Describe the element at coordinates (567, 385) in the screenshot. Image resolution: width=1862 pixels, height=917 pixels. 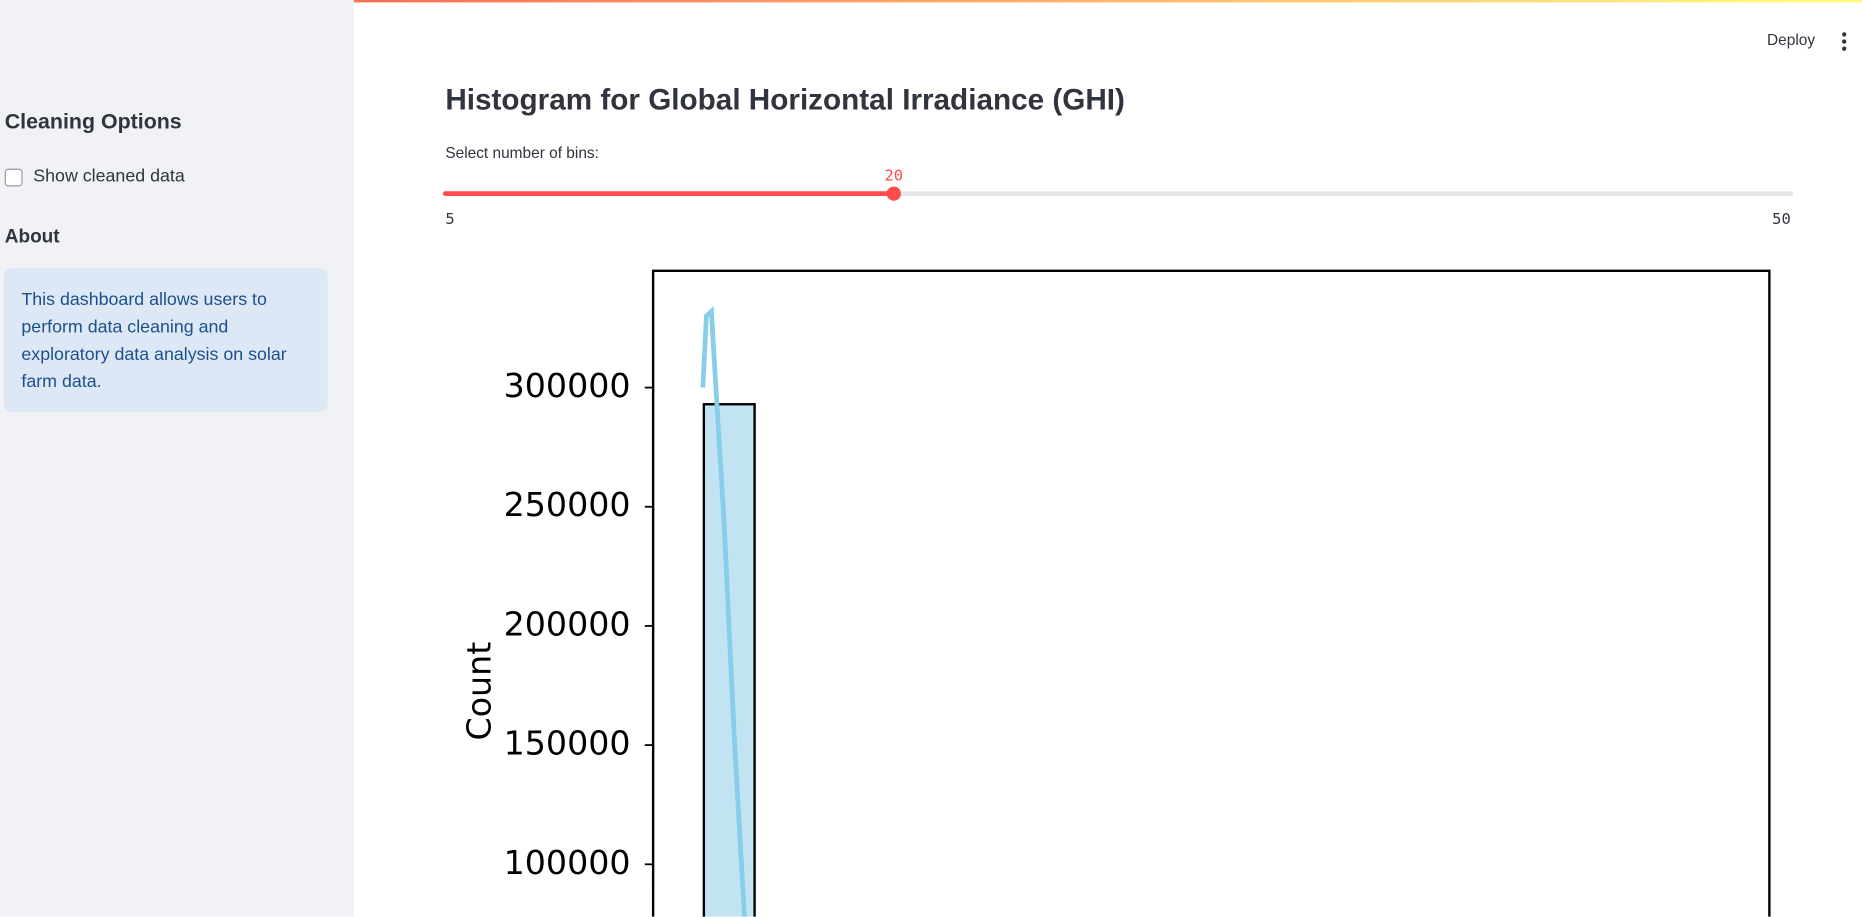
I see `y-tick-label: 300000` at that location.